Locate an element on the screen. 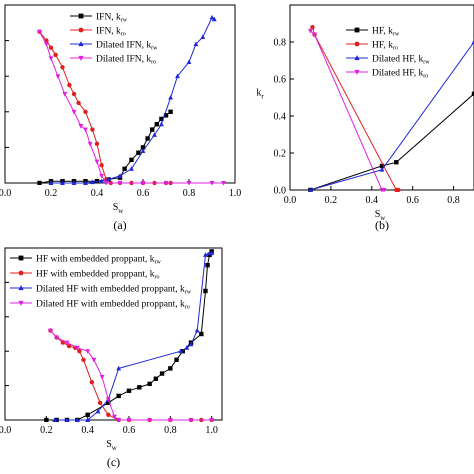  legend-label: Dilated HF with embedded proppant, krw is located at coordinates (114, 290).